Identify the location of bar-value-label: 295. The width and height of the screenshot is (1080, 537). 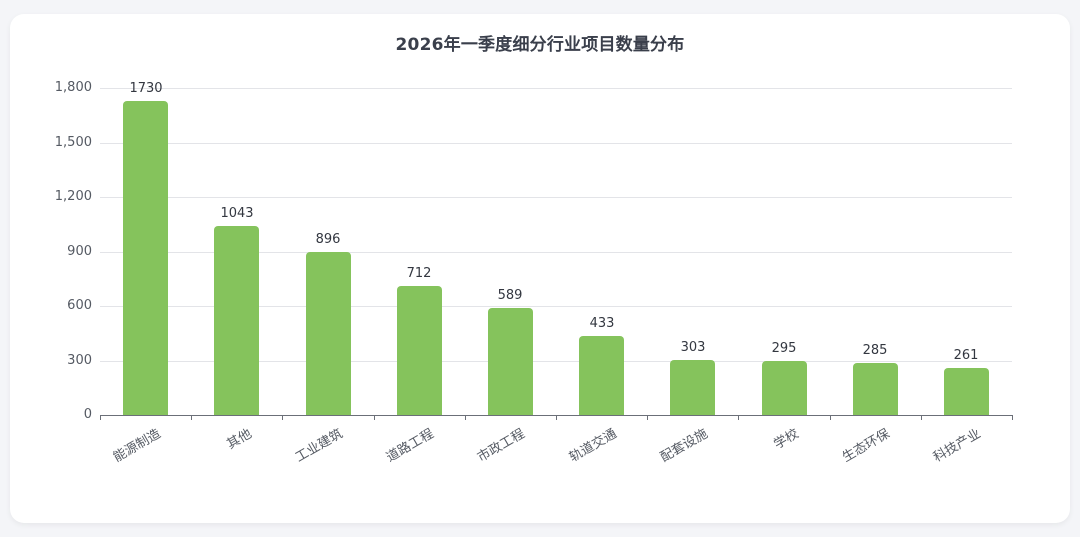
(784, 348).